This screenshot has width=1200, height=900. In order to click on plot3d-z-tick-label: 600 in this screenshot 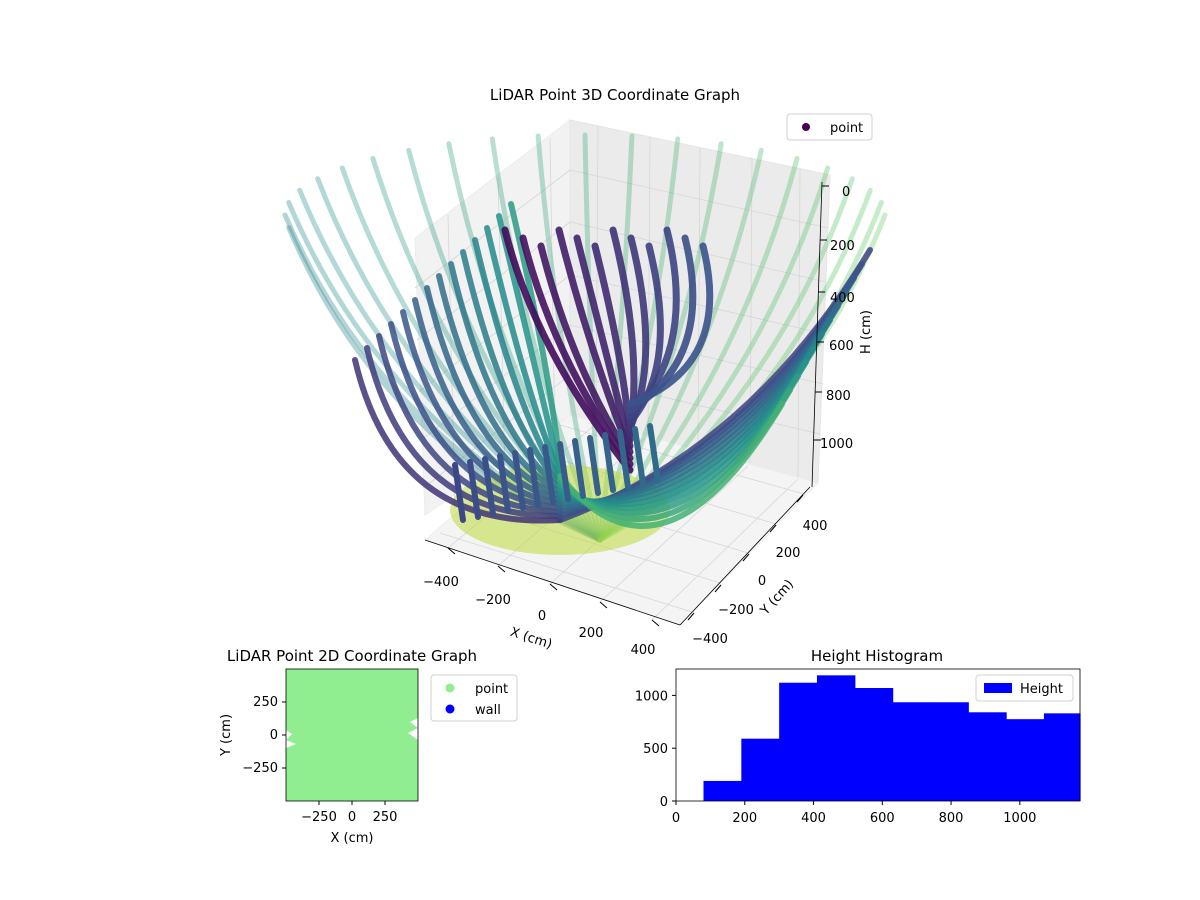, I will do `click(841, 346)`.